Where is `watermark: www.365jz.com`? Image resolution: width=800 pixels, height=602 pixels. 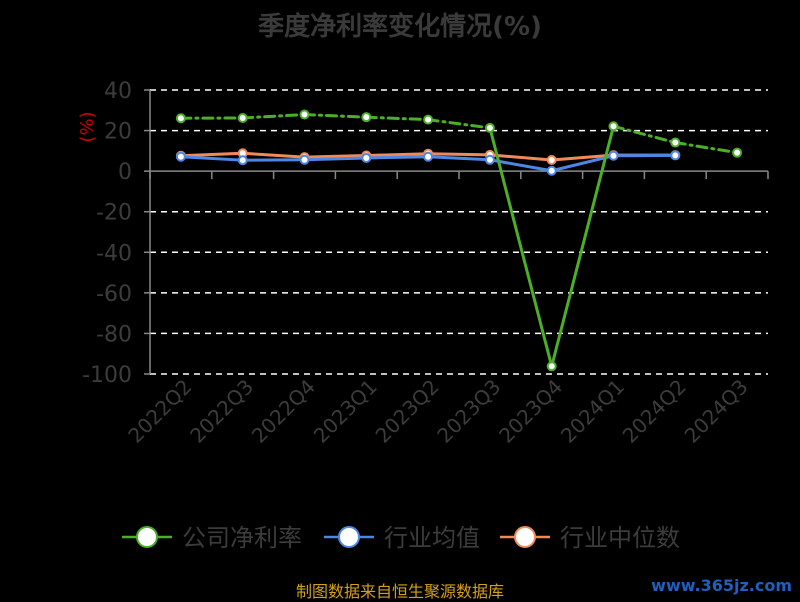 watermark: www.365jz.com is located at coordinates (721, 585).